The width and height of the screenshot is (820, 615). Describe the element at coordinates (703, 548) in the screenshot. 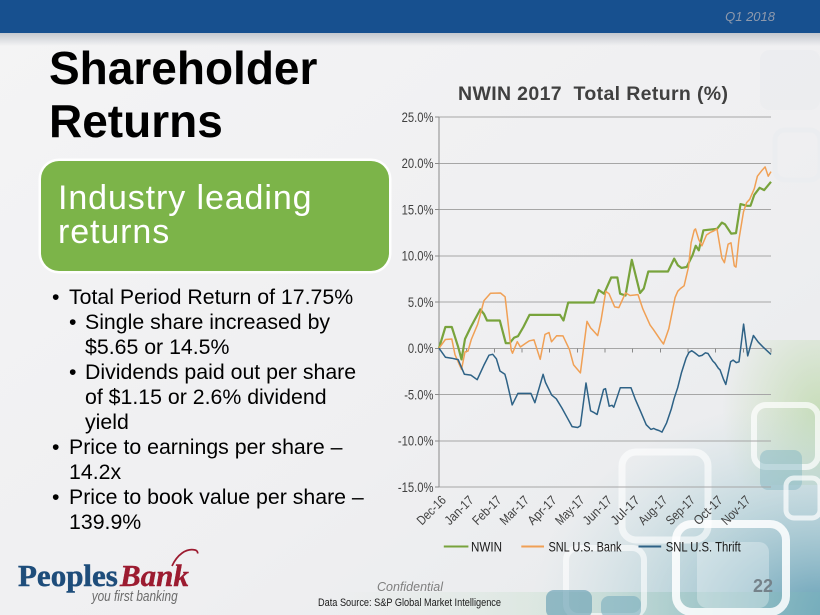

I see `svg-text: SNL U.S. Thrift` at that location.